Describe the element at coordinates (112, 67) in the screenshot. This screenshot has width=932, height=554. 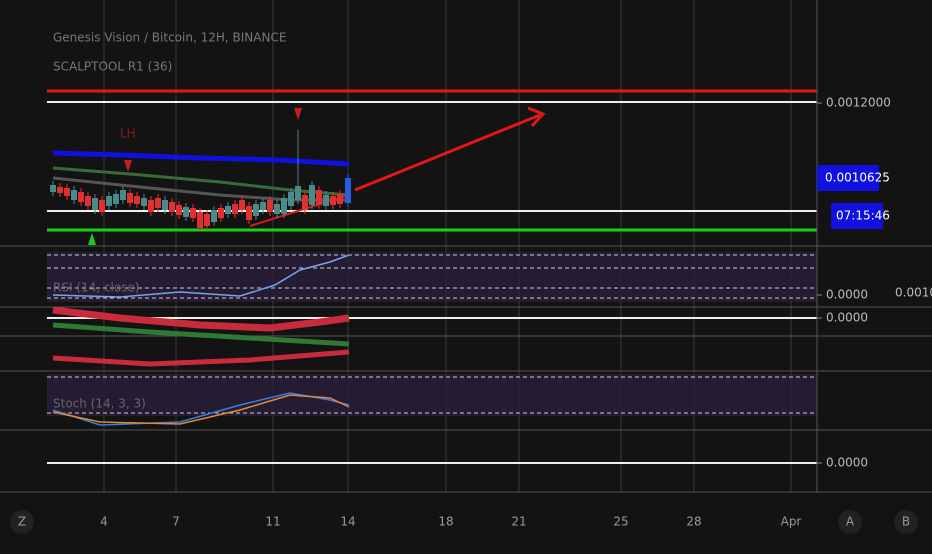
I see `indicator-label: SCALPTOOL R1 (36)` at that location.